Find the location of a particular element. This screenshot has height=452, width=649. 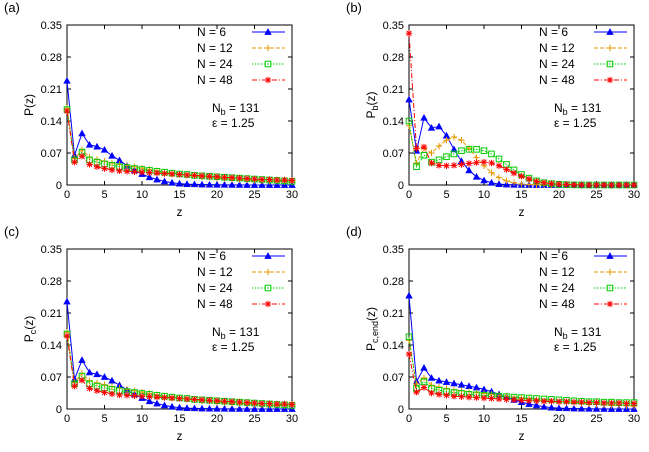

legend: N = 6 N = 12 N = 24 N = 48 is located at coordinates (583, 280).